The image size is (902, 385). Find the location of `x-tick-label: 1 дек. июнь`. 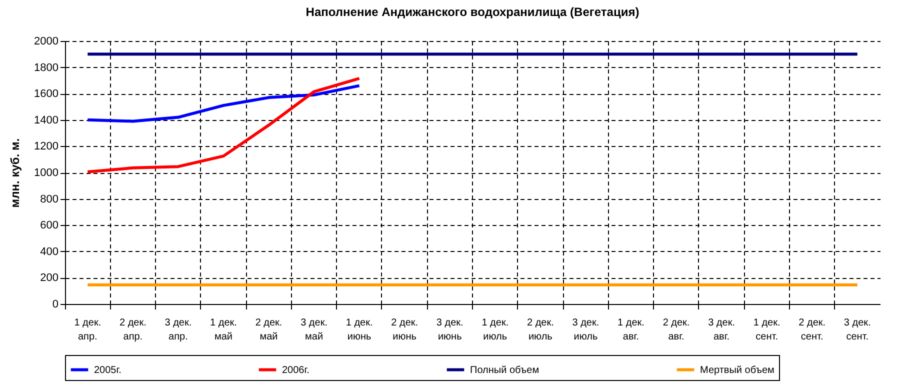

x-tick-label: 1 дек. июнь is located at coordinates (359, 330).